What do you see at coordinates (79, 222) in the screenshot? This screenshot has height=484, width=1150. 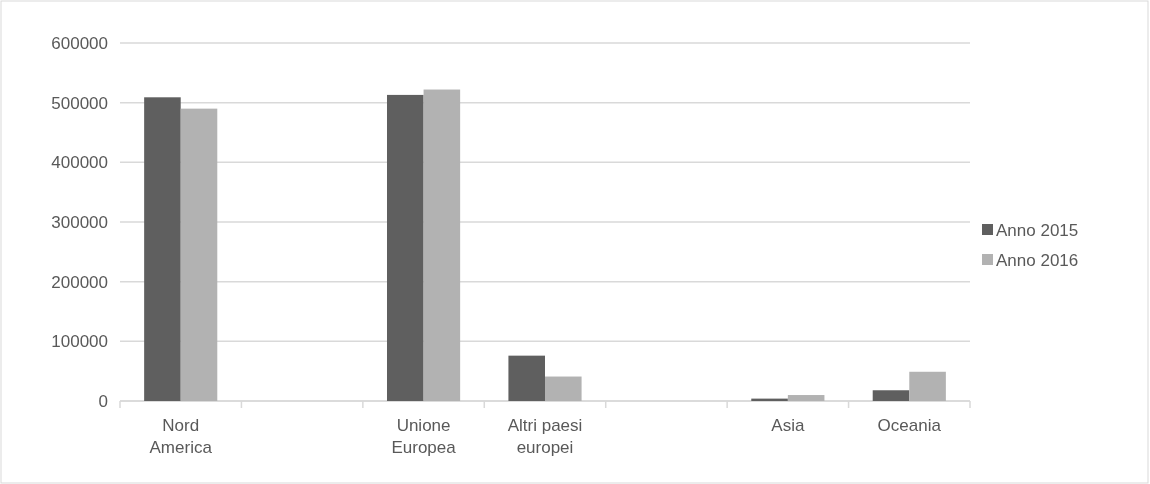 I see `y-tick-label: 300000` at bounding box center [79, 222].